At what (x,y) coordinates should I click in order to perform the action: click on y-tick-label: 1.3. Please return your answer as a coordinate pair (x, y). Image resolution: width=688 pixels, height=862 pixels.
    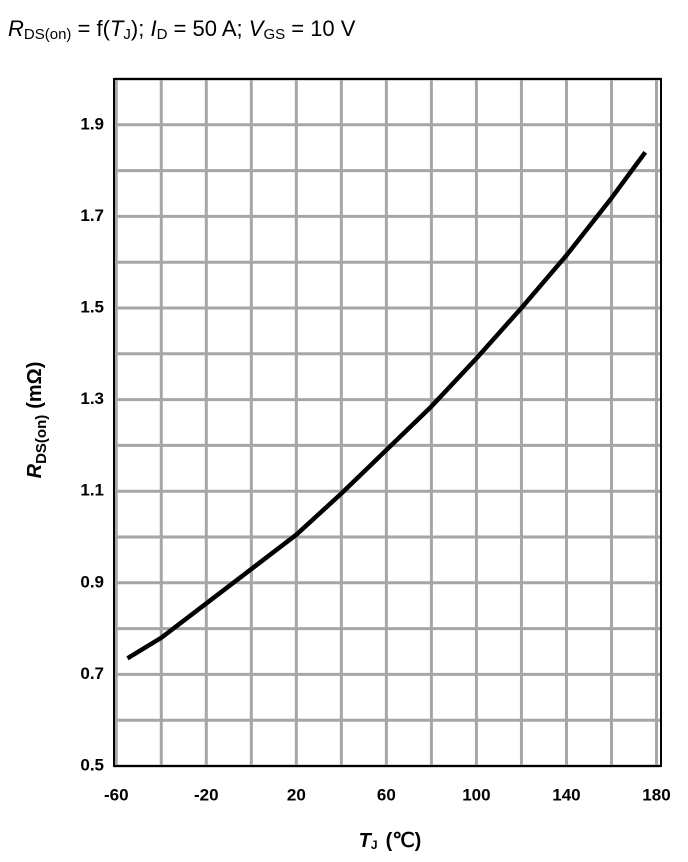
    Looking at the image, I should click on (92, 398).